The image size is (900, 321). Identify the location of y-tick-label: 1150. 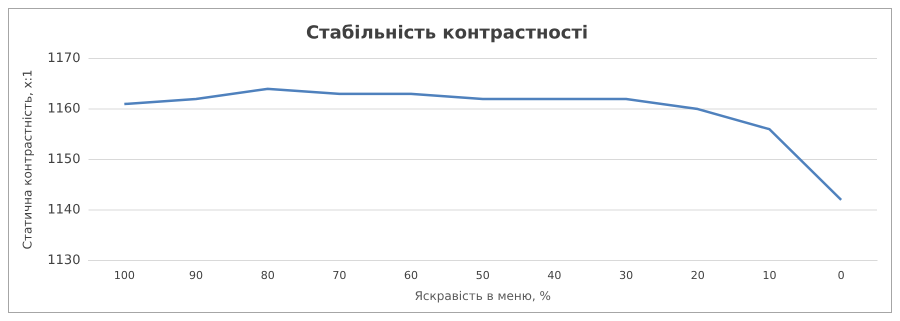
(63, 159).